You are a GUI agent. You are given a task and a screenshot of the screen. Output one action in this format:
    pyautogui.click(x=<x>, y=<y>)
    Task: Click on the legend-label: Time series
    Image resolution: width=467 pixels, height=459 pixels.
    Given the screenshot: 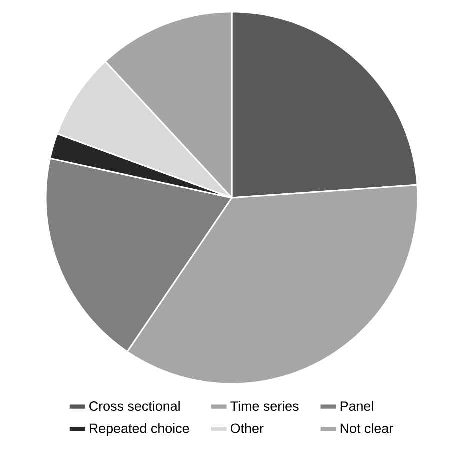 What is the action you would take?
    pyautogui.click(x=264, y=406)
    